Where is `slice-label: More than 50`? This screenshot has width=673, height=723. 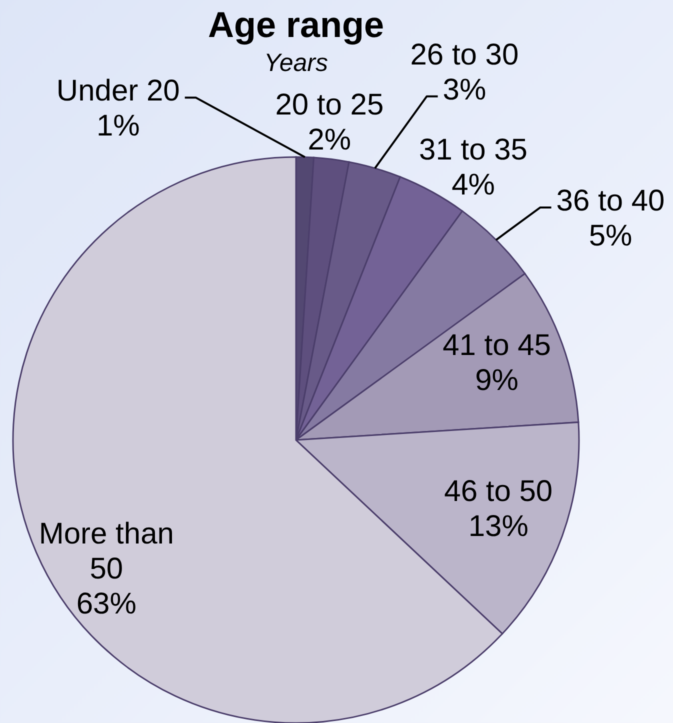 slice-label: More than 50 is located at coordinates (106, 552).